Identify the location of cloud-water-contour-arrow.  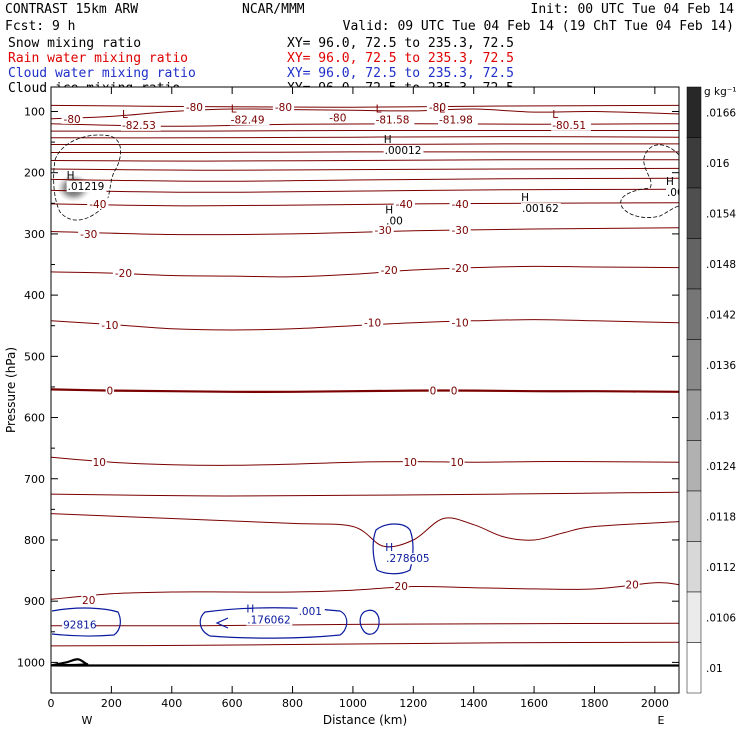
(222, 623).